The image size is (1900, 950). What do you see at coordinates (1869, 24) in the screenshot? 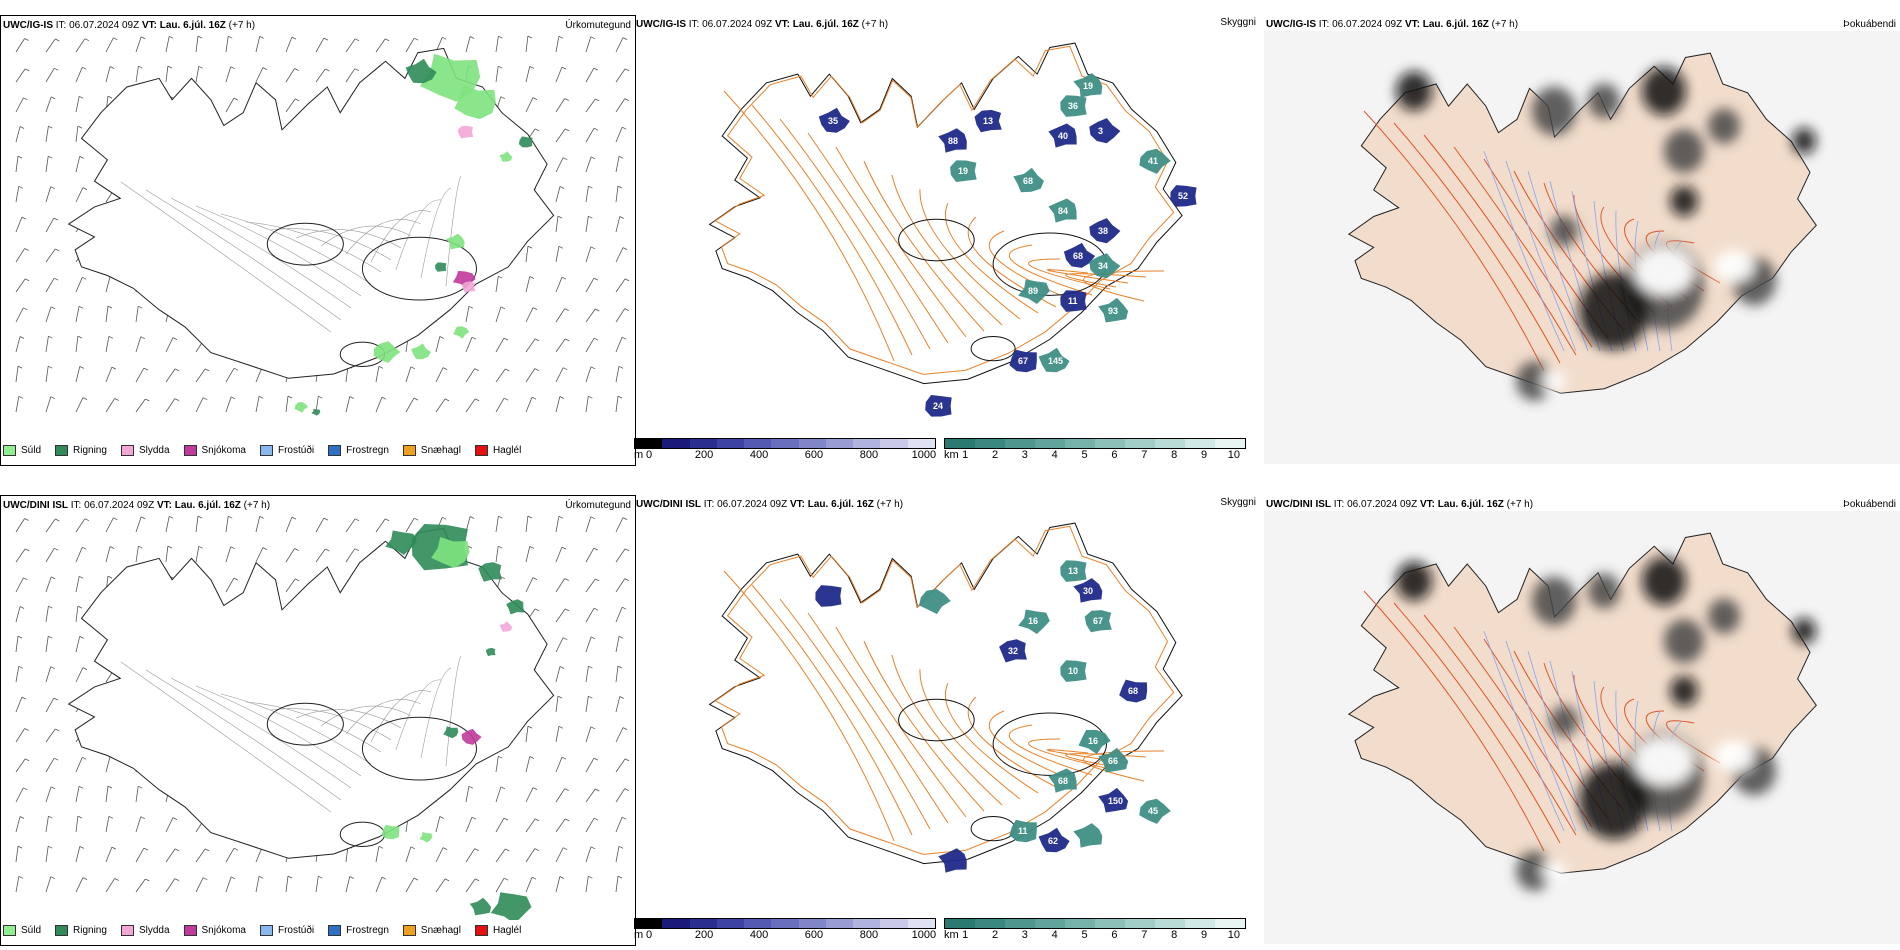
I see `product-label: Þokuábendi` at bounding box center [1869, 24].